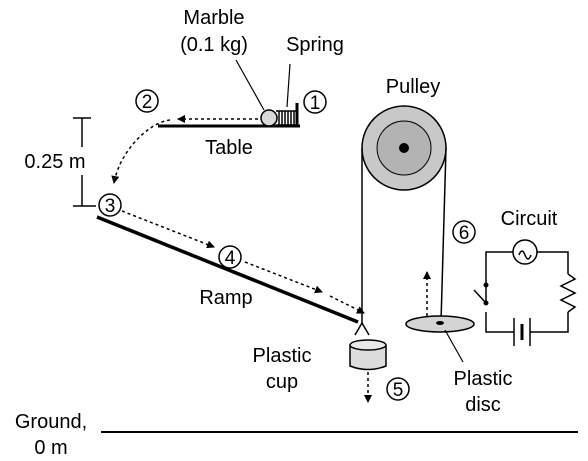 The image size is (588, 461). What do you see at coordinates (282, 382) in the screenshot?
I see `cup-label-line2: cup` at bounding box center [282, 382].